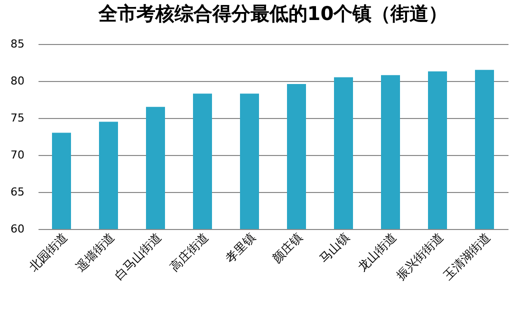 The width and height of the screenshot is (529, 321). Describe the element at coordinates (48, 252) in the screenshot. I see `x-tick-label: 北园街道` at that location.